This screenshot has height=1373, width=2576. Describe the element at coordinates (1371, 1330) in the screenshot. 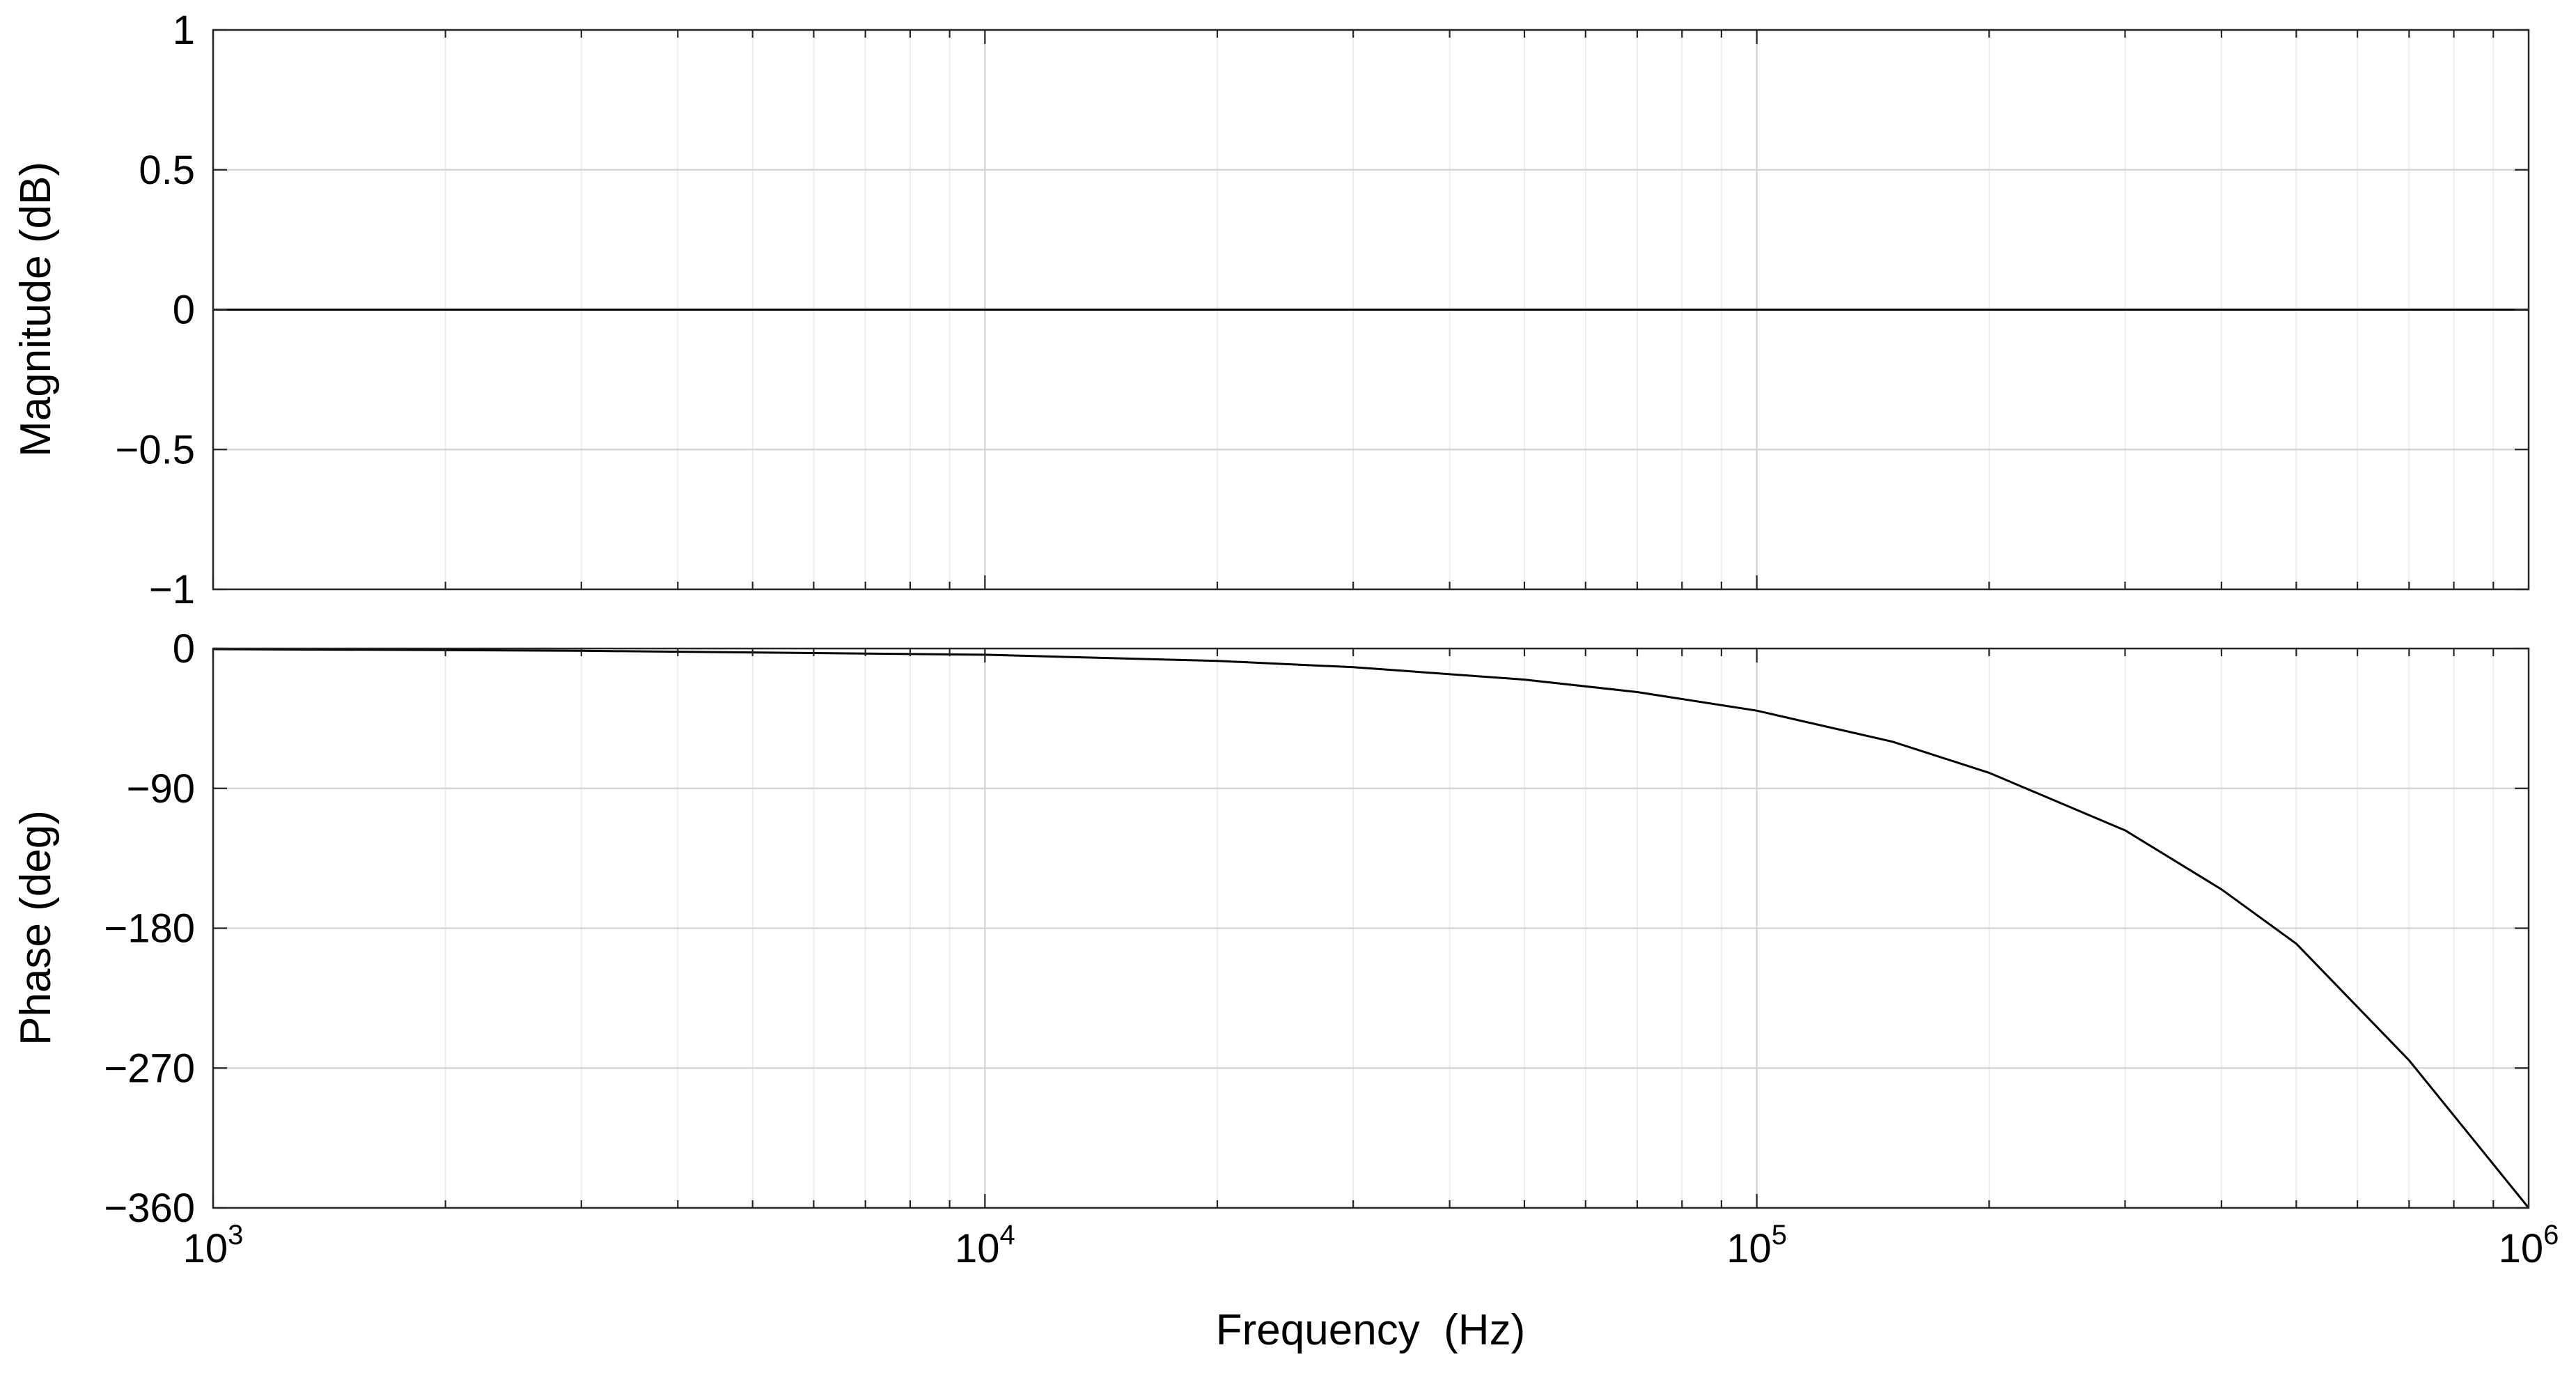

I see `frequency-axis-label: Frequency (Hz)` at that location.